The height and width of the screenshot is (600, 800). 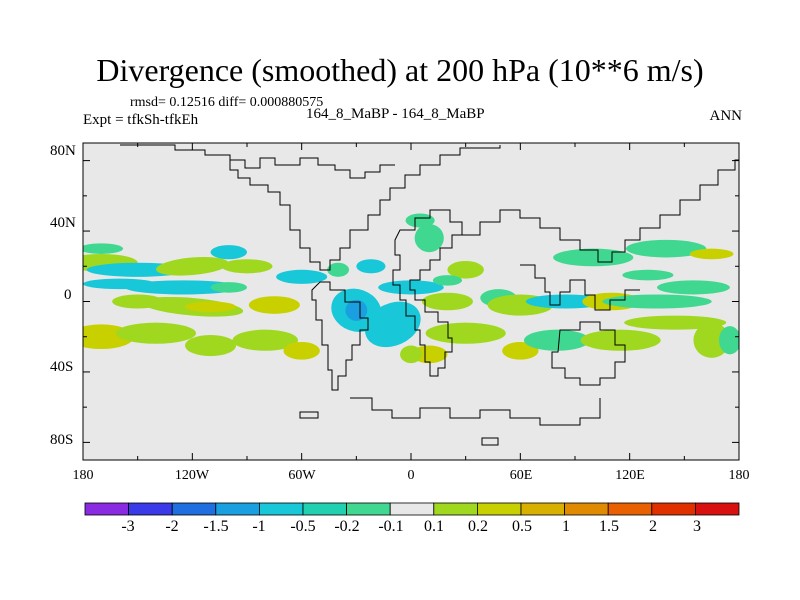 What do you see at coordinates (68, 295) in the screenshot?
I see `ytick-label-2: 0` at bounding box center [68, 295].